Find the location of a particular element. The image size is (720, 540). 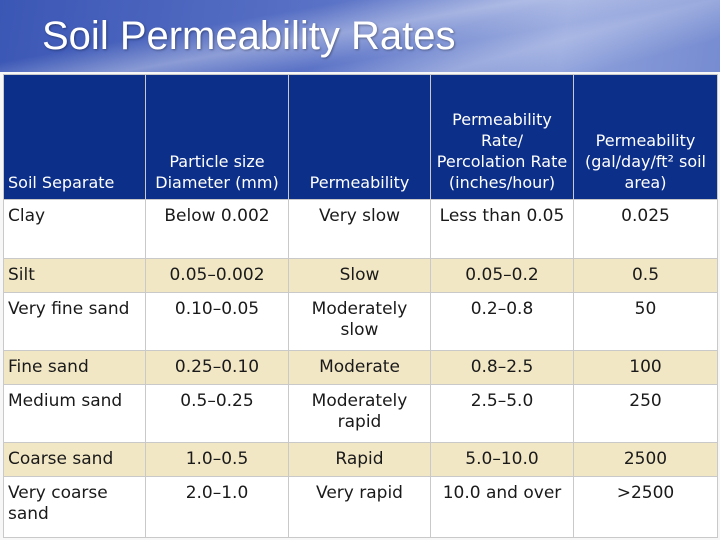

cell-particle-size: 1.0–0.5 is located at coordinates (217, 459).